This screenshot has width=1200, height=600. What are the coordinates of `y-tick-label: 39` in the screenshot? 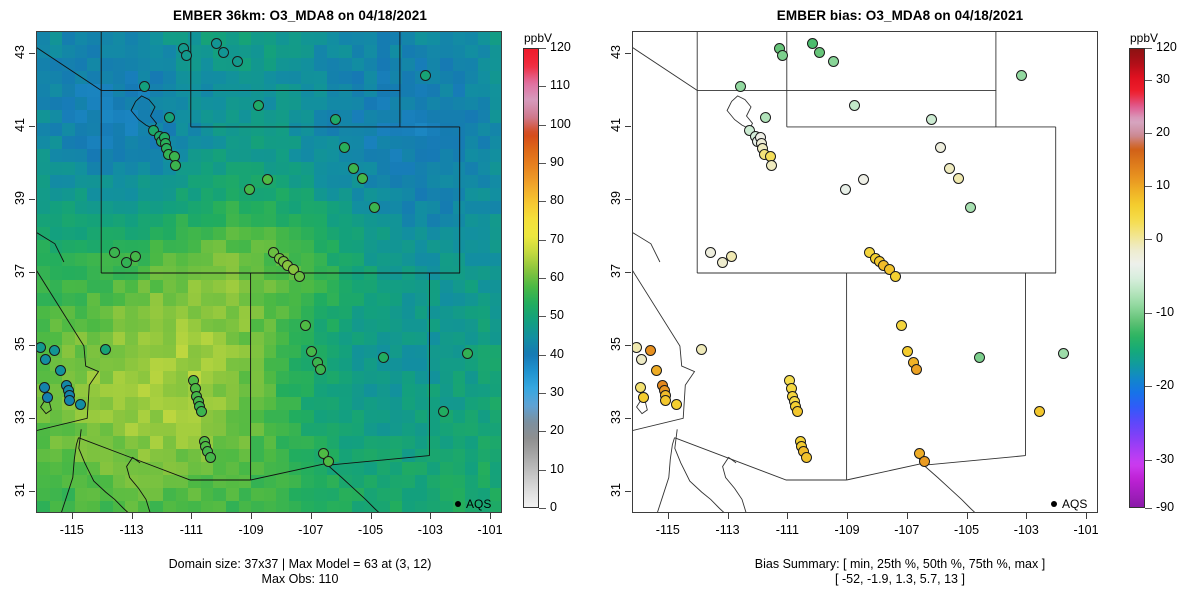 It's located at (20, 198).